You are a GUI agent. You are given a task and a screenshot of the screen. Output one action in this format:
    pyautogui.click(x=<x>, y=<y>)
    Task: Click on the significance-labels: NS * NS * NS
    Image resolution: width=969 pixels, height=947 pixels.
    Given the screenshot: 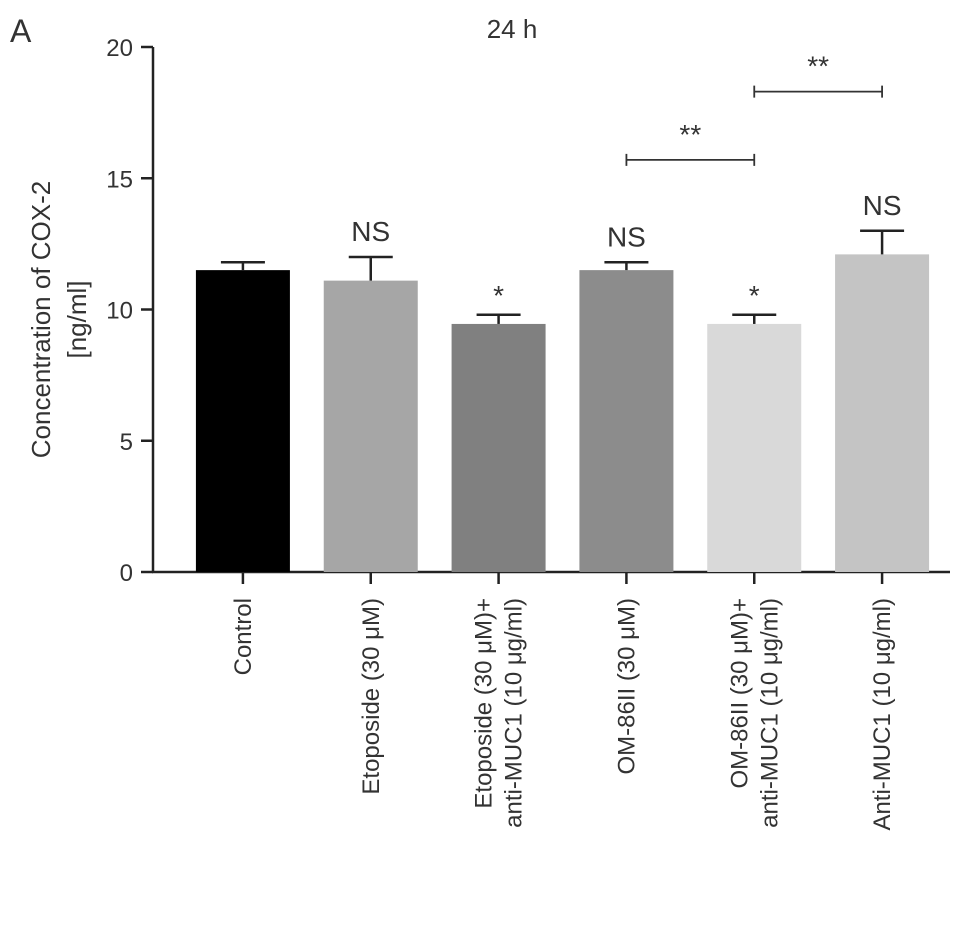 What is the action you would take?
    pyautogui.click(x=626, y=250)
    